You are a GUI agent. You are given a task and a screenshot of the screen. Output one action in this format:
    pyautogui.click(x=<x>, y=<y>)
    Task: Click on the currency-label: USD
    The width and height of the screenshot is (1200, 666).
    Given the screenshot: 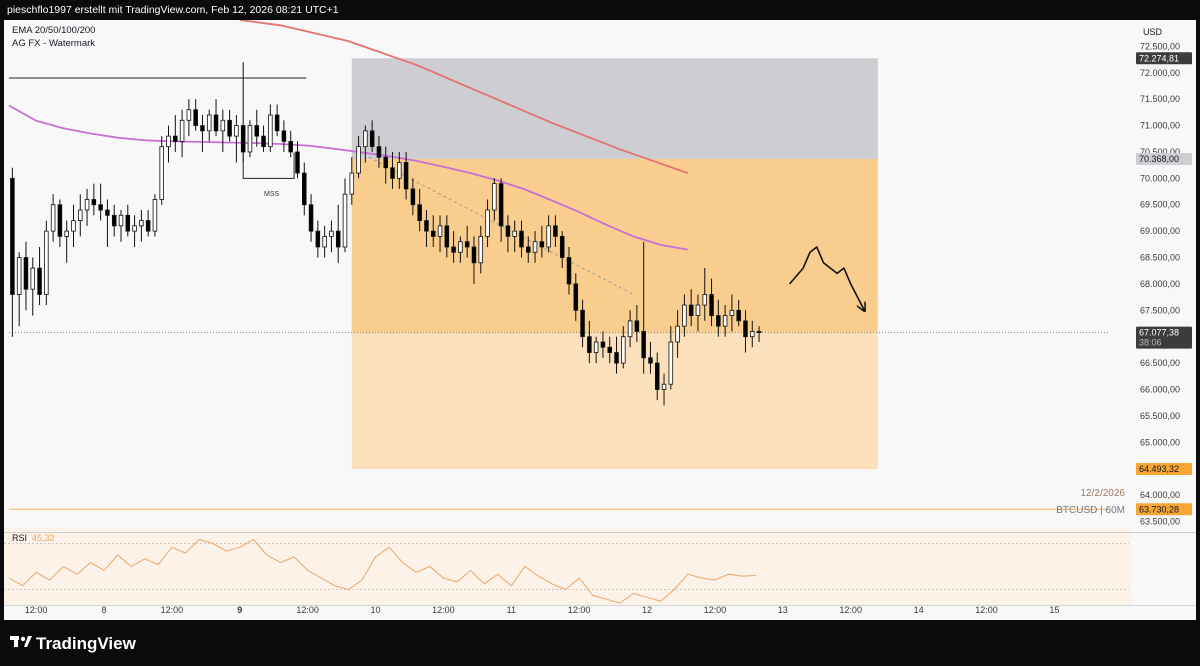 What is the action you would take?
    pyautogui.click(x=1153, y=32)
    